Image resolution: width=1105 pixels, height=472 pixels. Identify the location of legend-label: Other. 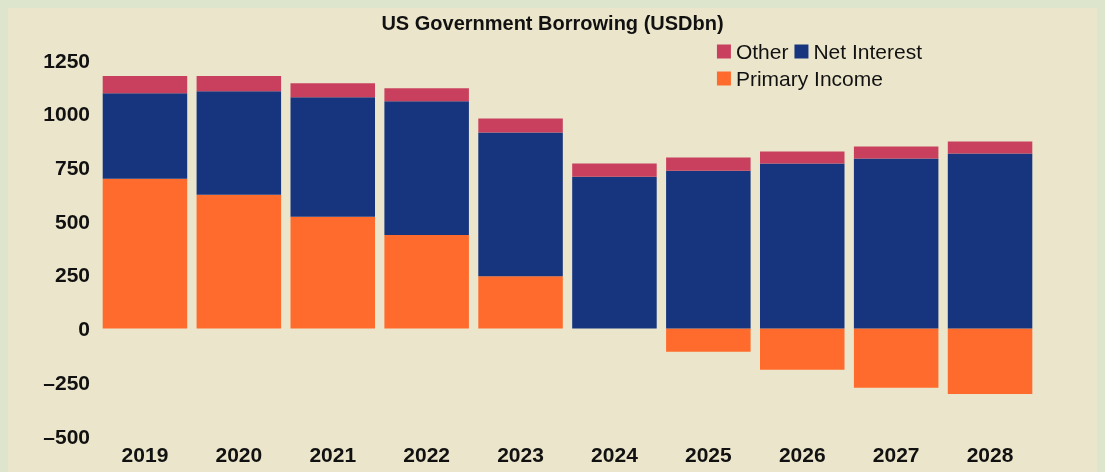
(762, 51).